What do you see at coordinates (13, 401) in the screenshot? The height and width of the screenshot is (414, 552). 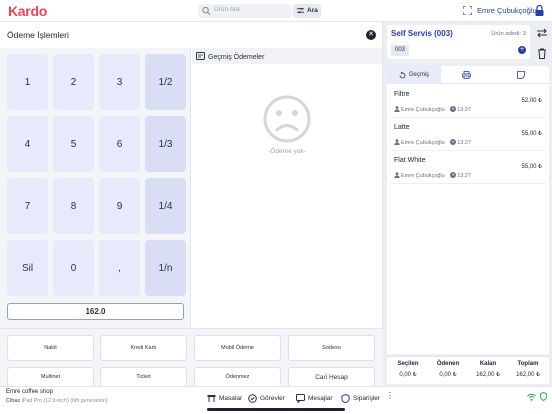 I see `device-label: Cihaz` at bounding box center [13, 401].